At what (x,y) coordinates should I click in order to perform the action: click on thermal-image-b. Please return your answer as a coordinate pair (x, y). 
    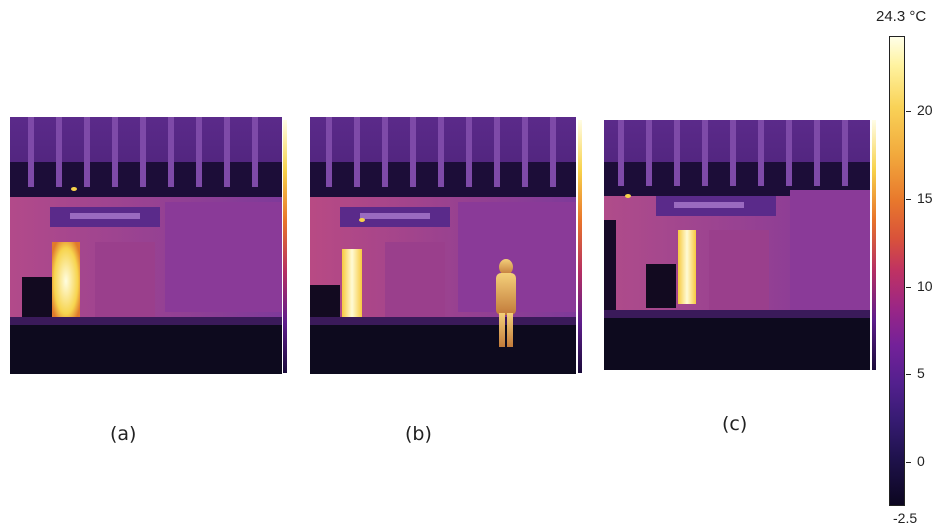
    Looking at the image, I should click on (443, 245).